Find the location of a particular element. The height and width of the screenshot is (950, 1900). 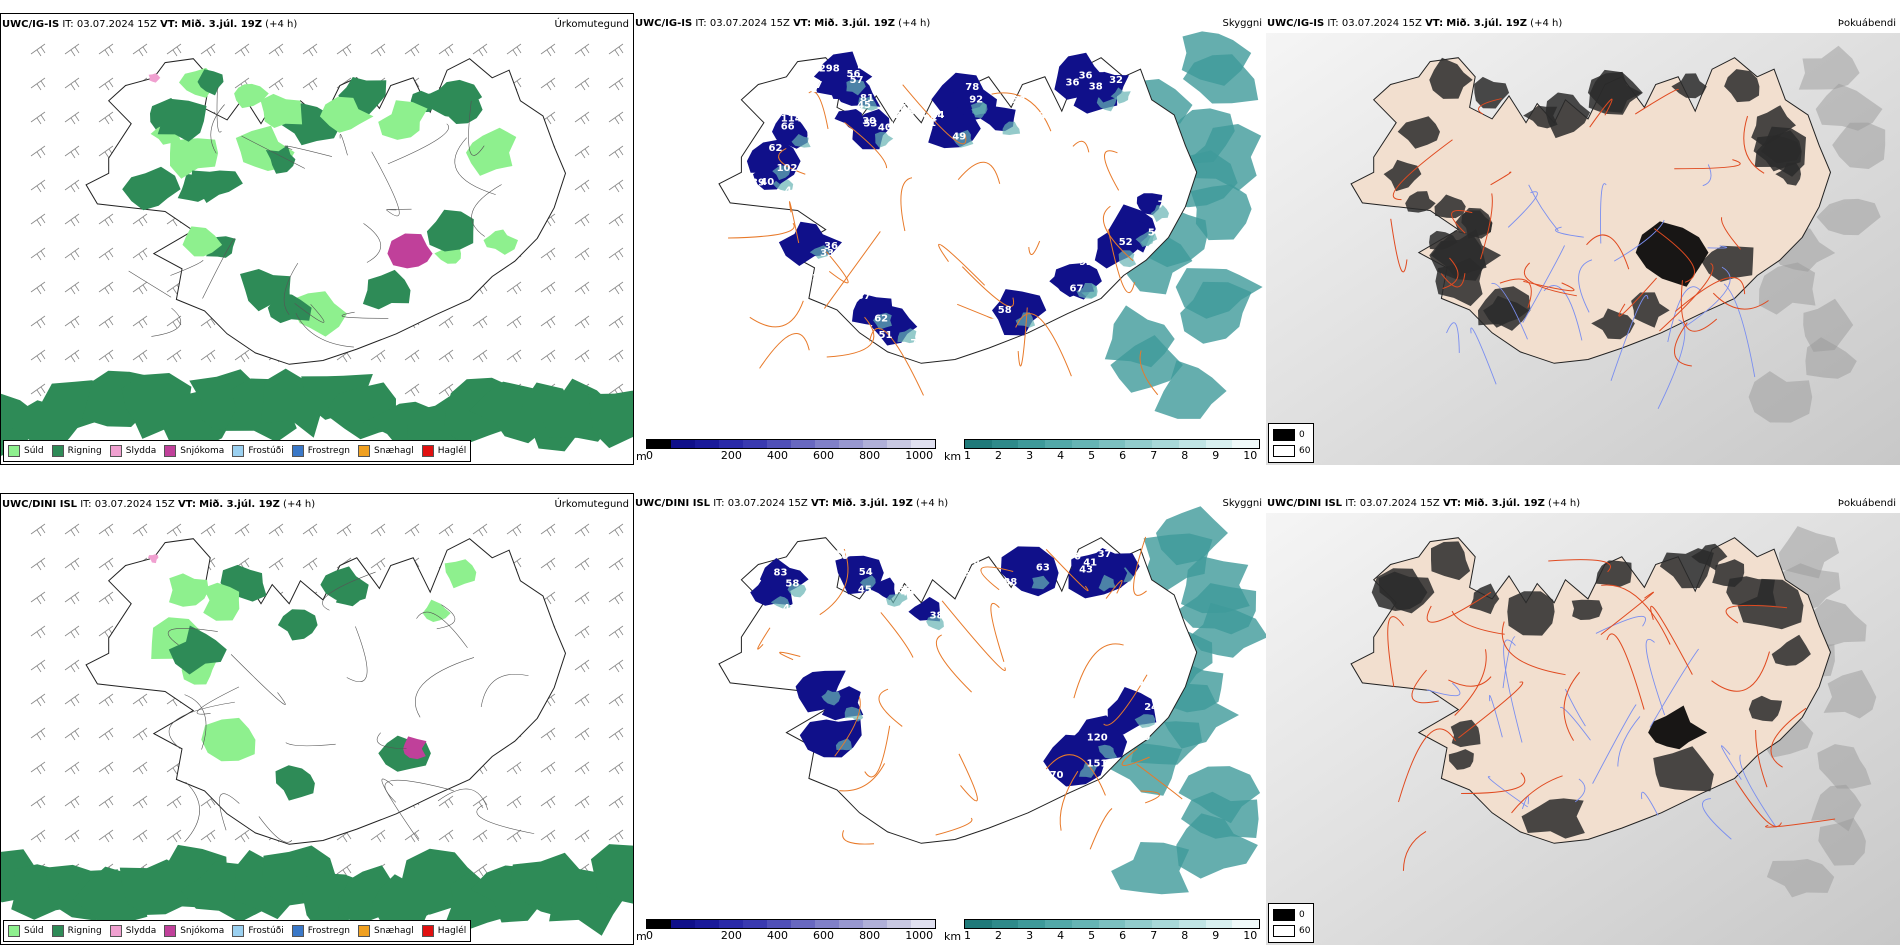

cloud-base-label: 142 is located at coordinates (807, 89).